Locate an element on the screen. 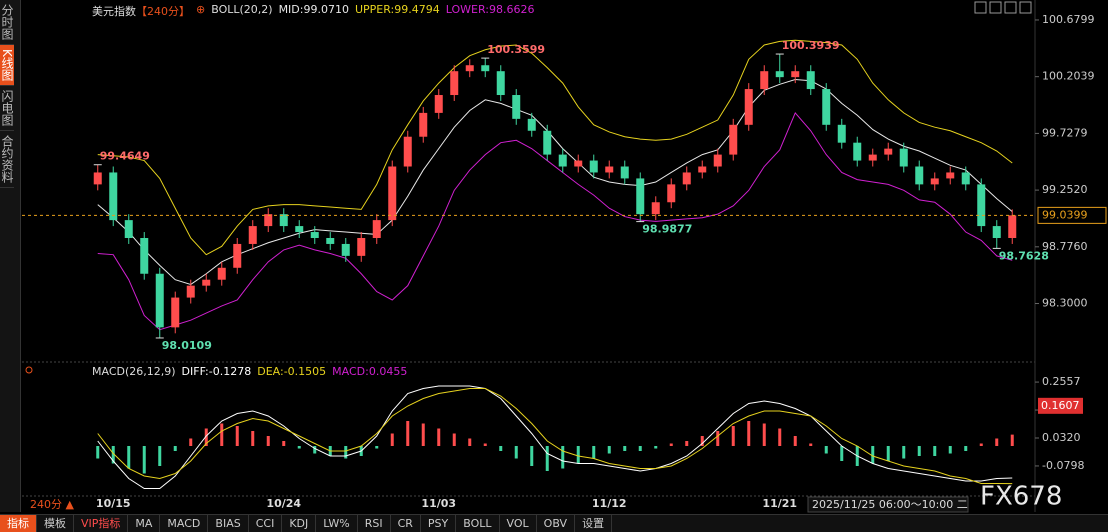 This screenshot has height=532, width=1108. toolbar-item: VIP指标 is located at coordinates (101, 523).